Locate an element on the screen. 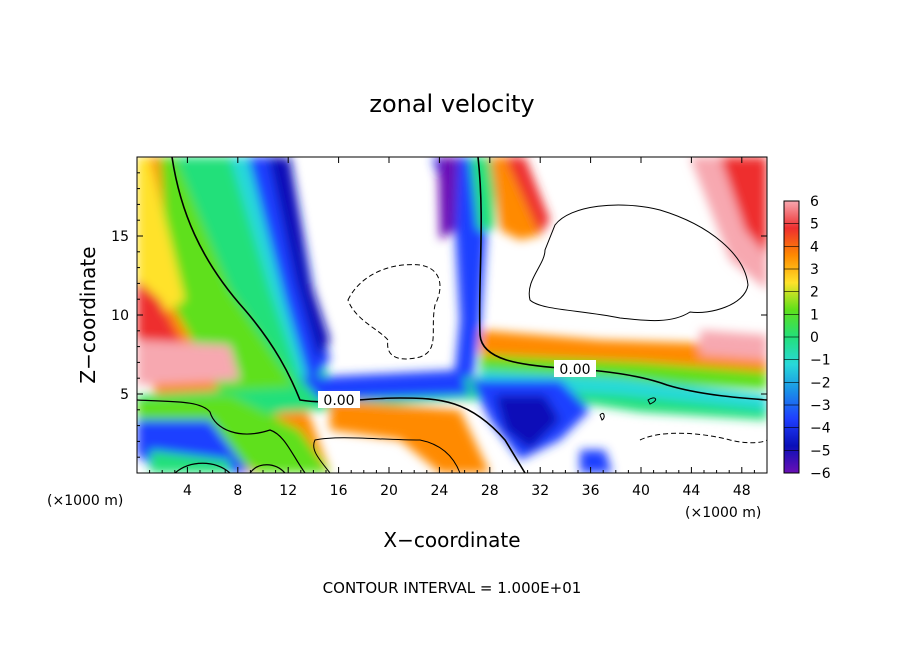 The image size is (904, 654). x-axis-label: X−coordinate is located at coordinates (451, 540).